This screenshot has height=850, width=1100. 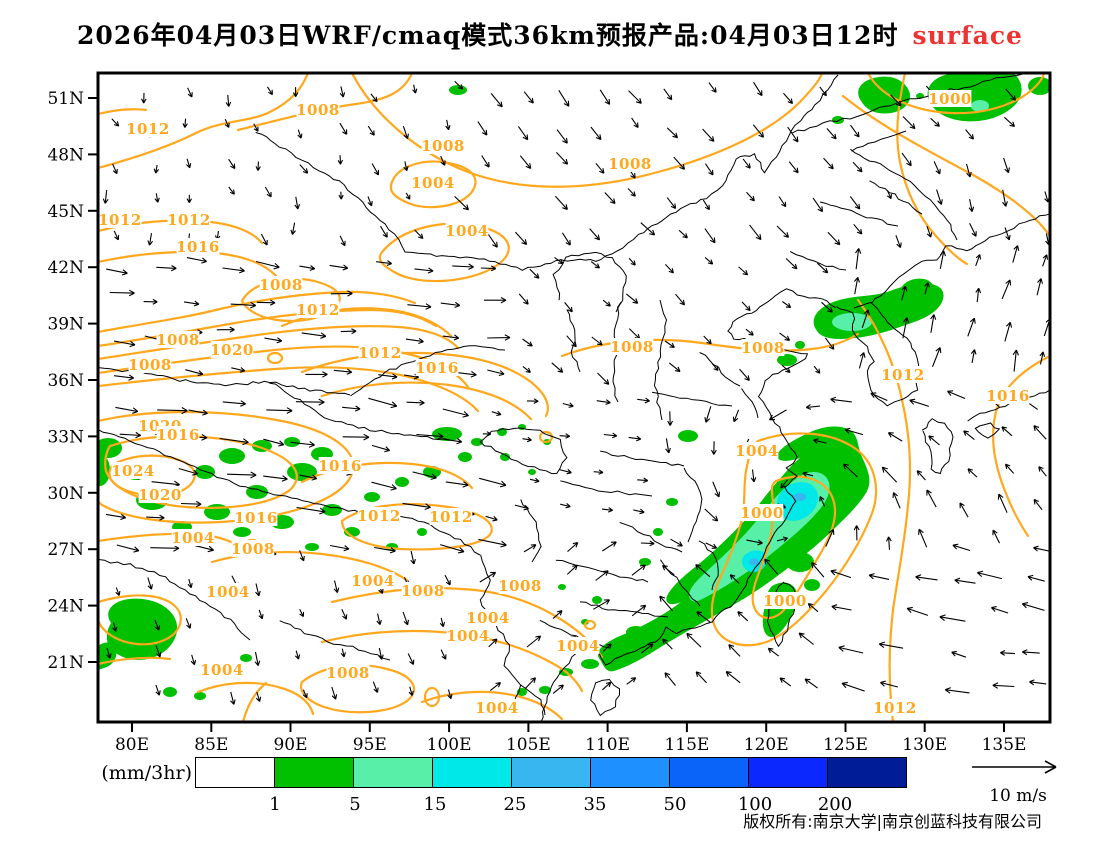 What do you see at coordinates (211, 745) in the screenshot?
I see `lon-tick-label: 85E` at bounding box center [211, 745].